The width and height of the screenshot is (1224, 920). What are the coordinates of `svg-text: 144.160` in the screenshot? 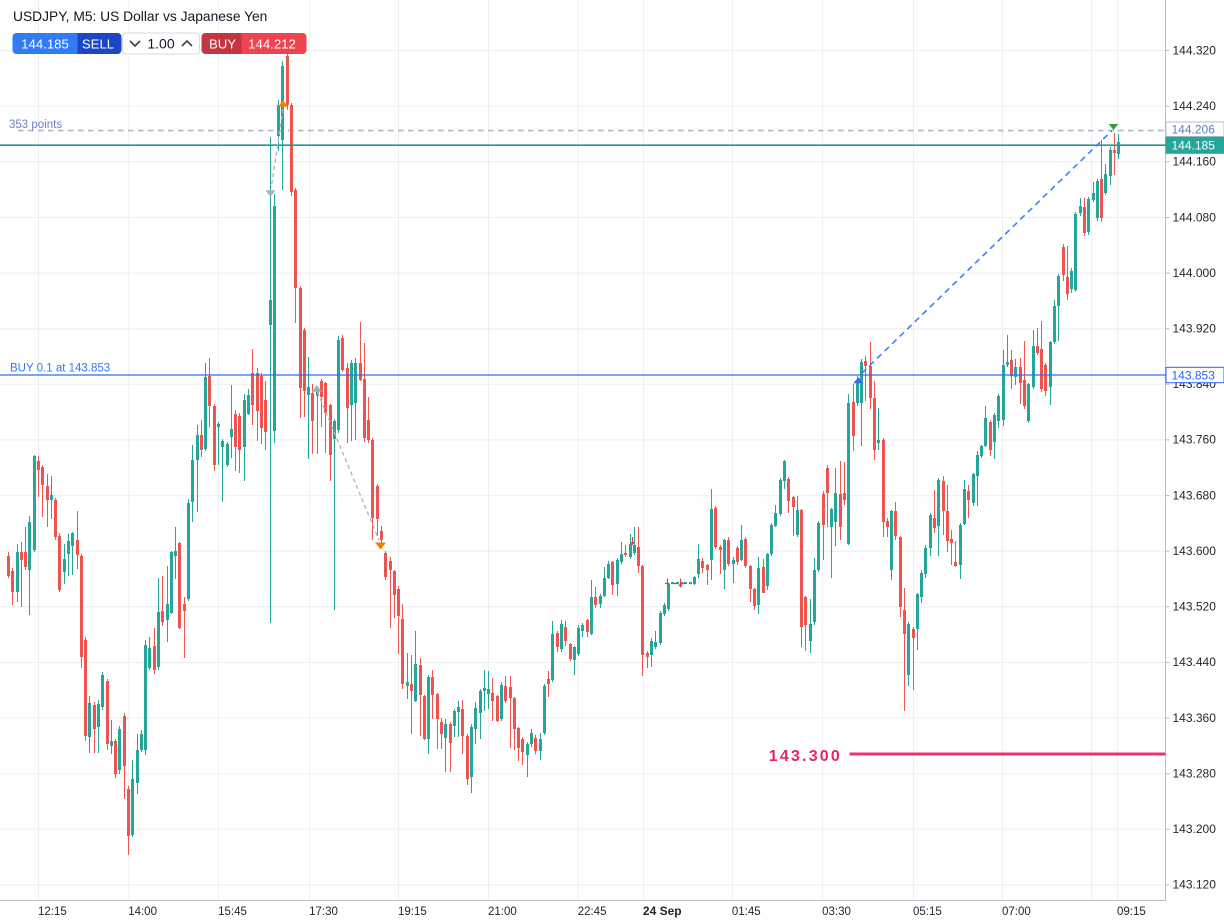 It's located at (1195, 162).